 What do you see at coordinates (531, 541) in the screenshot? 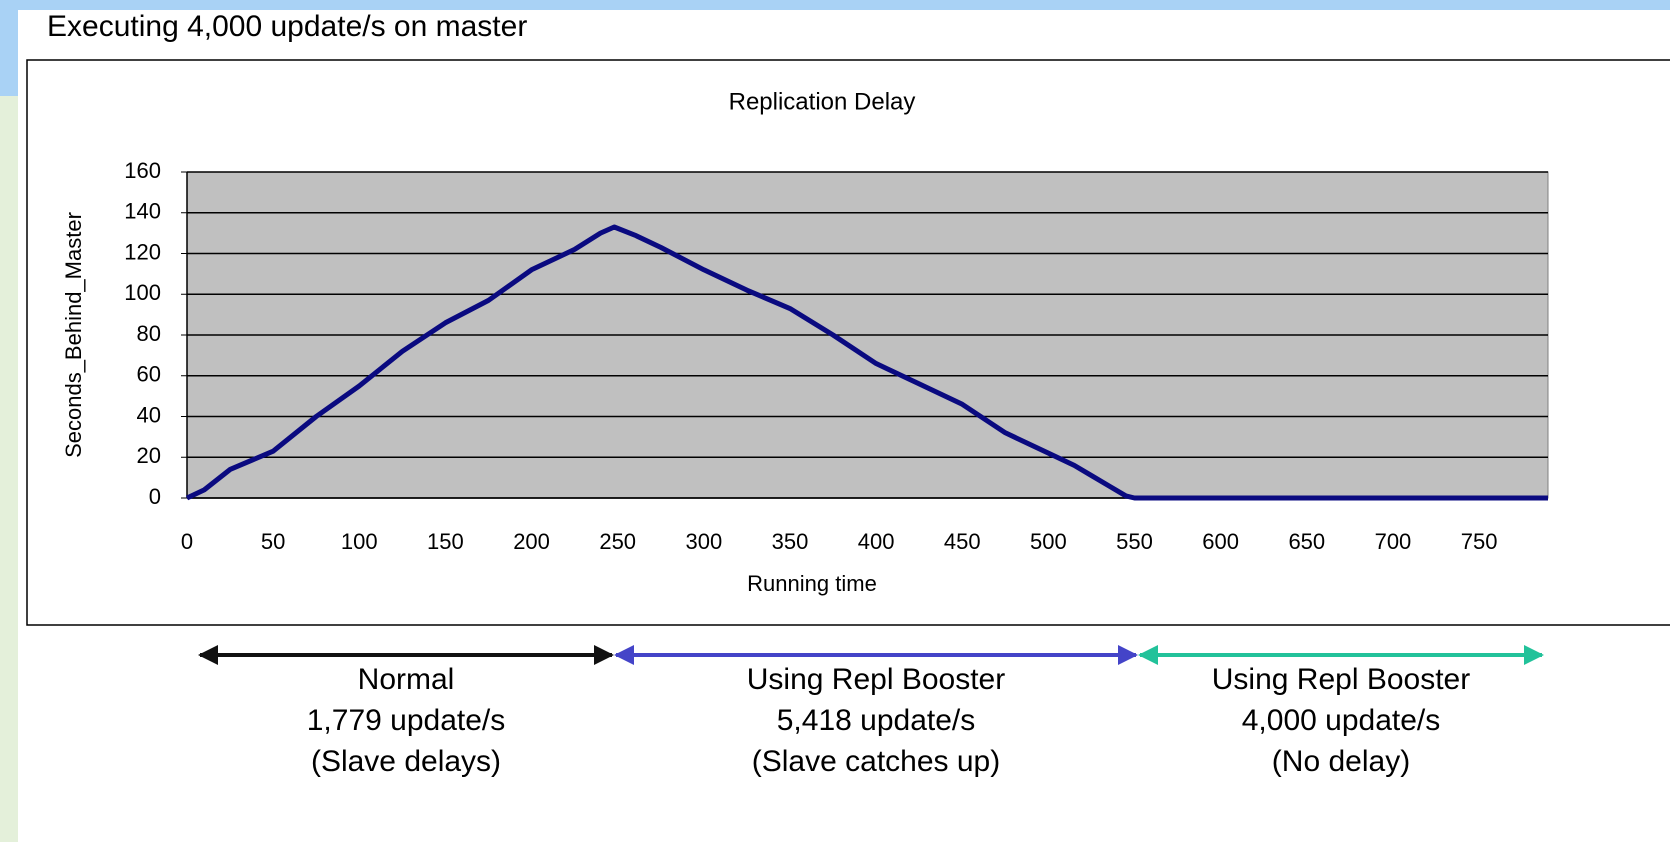
I see `x-tick-label: 200` at bounding box center [531, 541].